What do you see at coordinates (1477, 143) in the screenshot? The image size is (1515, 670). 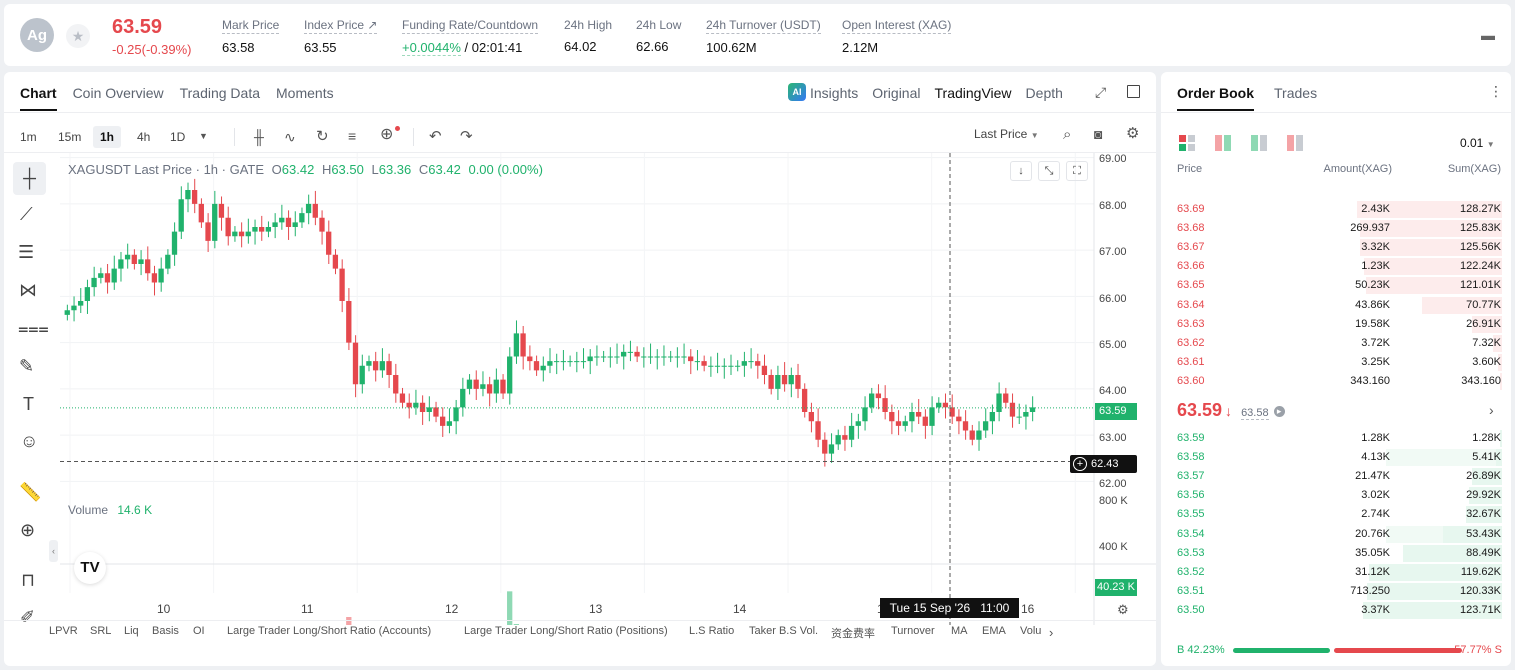 I see `precision-select: 0.01 ▼` at bounding box center [1477, 143].